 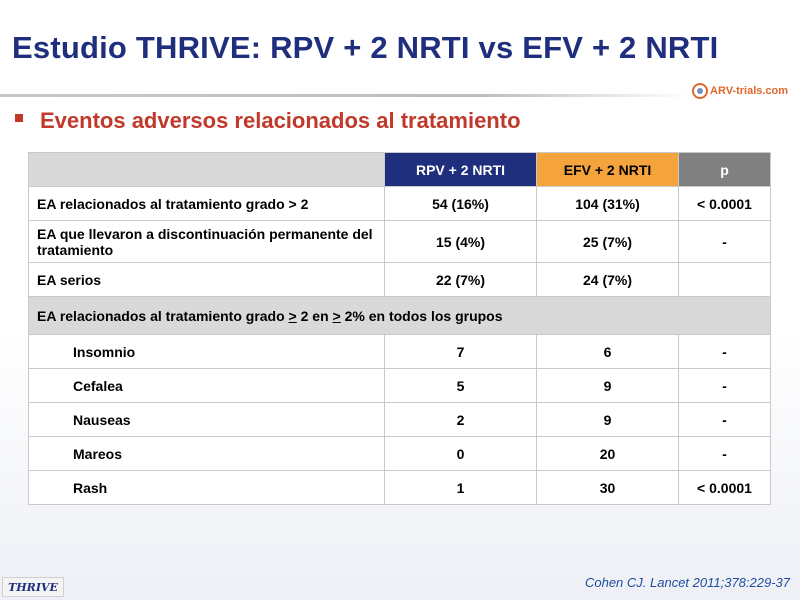 What do you see at coordinates (206, 385) in the screenshot?
I see `row-label: Cefalea` at bounding box center [206, 385].